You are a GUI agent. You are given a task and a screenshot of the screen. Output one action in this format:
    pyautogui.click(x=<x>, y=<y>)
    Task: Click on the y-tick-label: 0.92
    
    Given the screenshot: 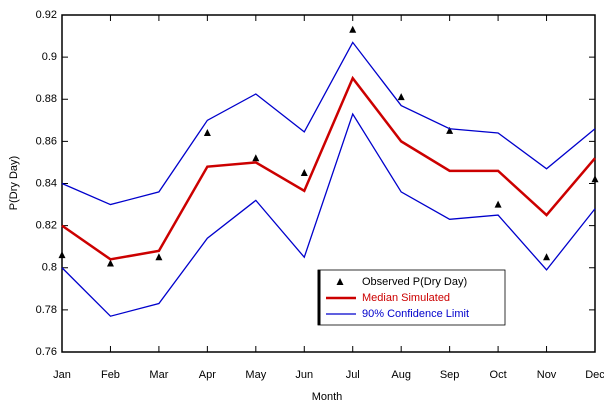 What is the action you would take?
    pyautogui.click(x=46, y=15)
    